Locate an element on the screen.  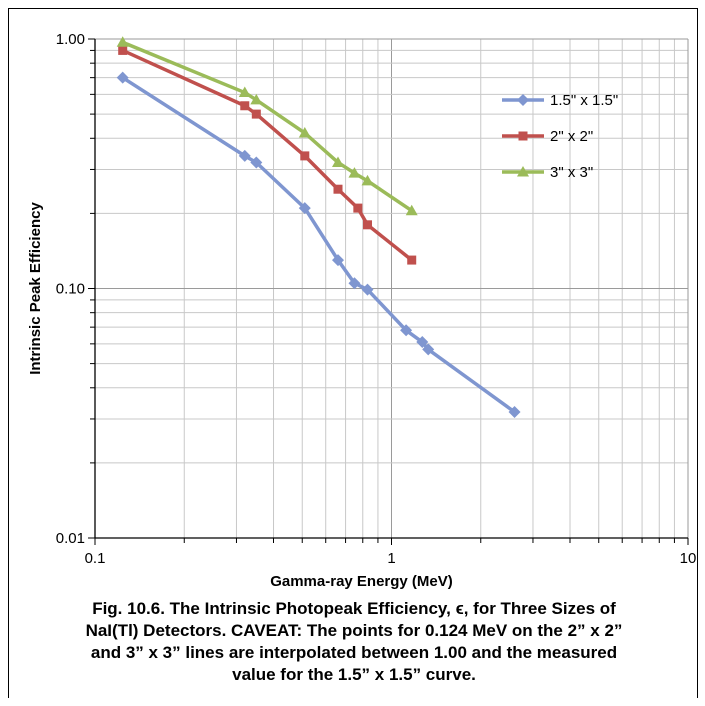
series-line is located at coordinates (267, 126).